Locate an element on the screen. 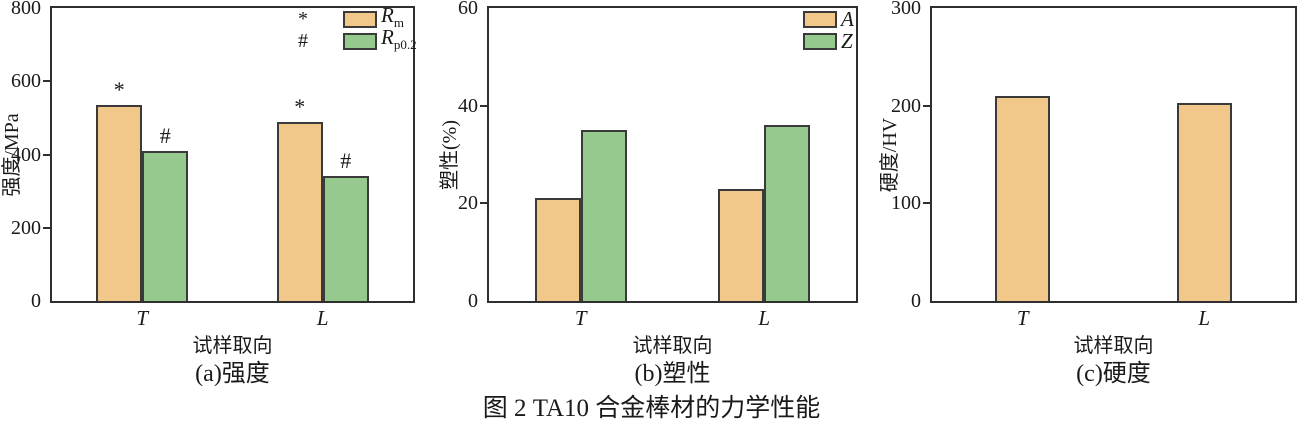 This screenshot has width=1303, height=428. legend: * Rm # Rp0.2 is located at coordinates (356, 30).